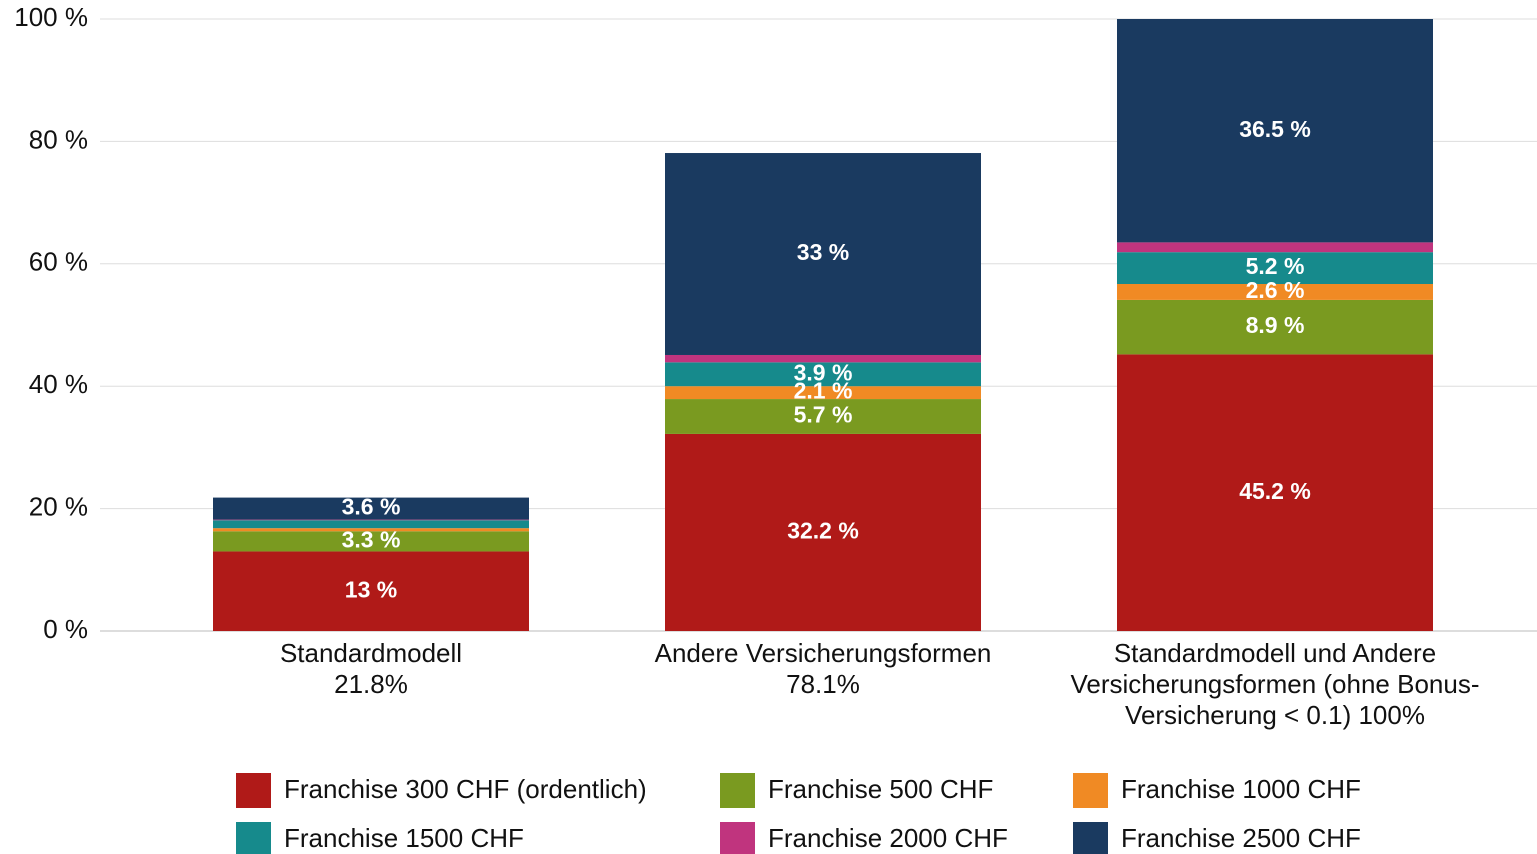  I want to click on value-label: 13 %, so click(371, 589).